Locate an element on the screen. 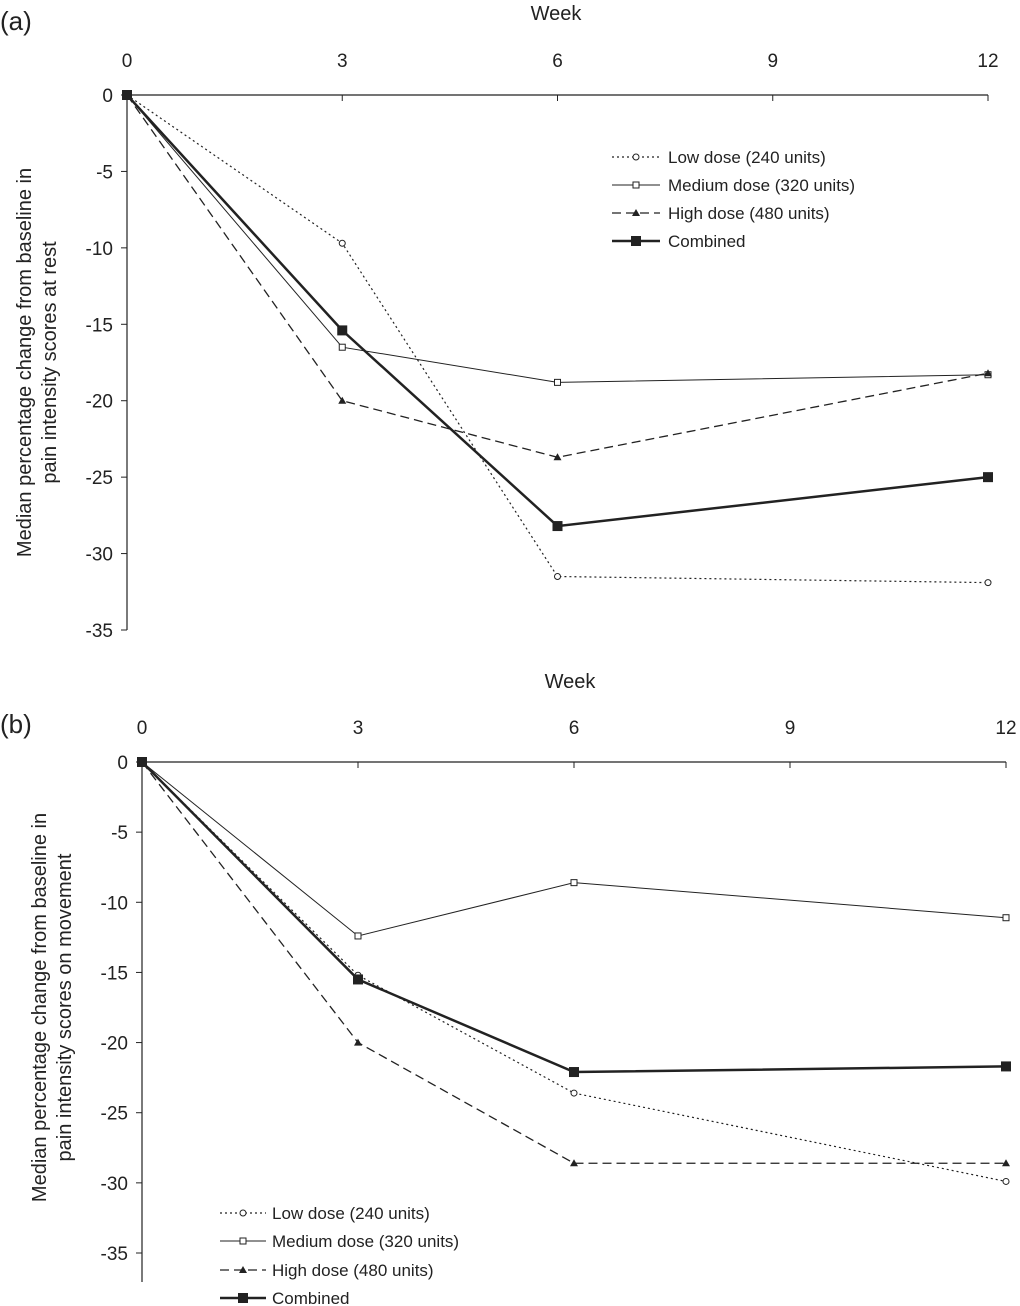 The height and width of the screenshot is (1306, 1020). series-medium is located at coordinates (574, 849).